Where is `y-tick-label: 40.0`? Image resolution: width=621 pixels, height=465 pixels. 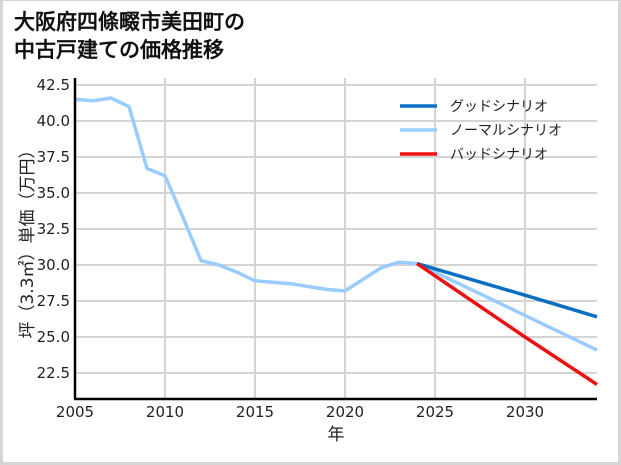
y-tick-label: 40.0 is located at coordinates (53, 121).